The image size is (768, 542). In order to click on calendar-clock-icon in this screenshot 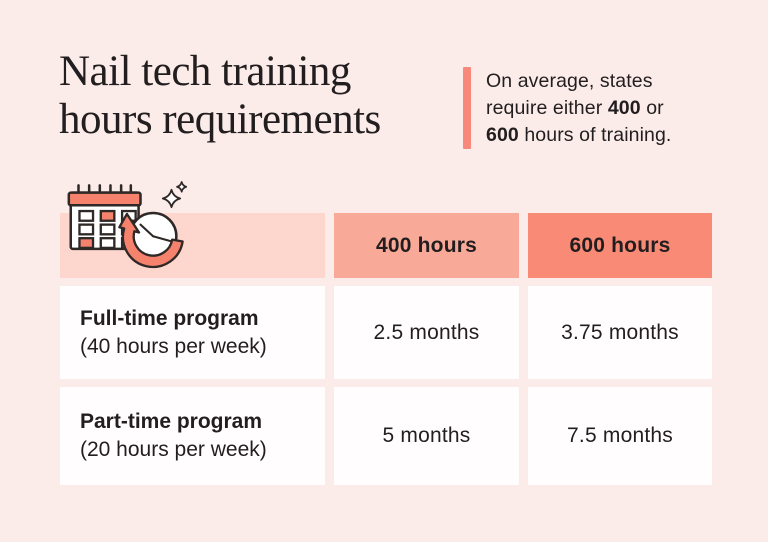, I will do `click(127, 225)`.